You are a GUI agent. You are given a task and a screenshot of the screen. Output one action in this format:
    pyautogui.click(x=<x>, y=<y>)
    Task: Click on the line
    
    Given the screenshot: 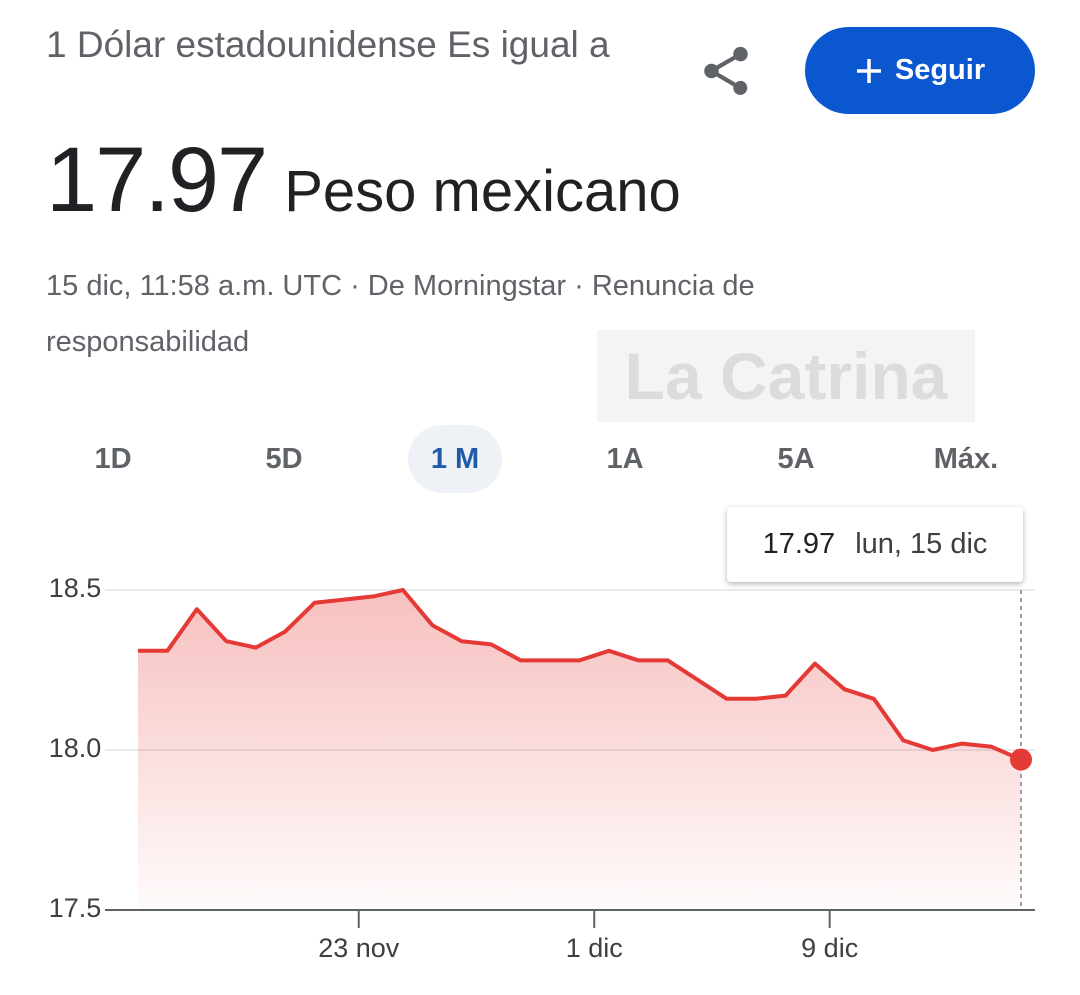 What is the action you would take?
    pyautogui.click(x=580, y=675)
    